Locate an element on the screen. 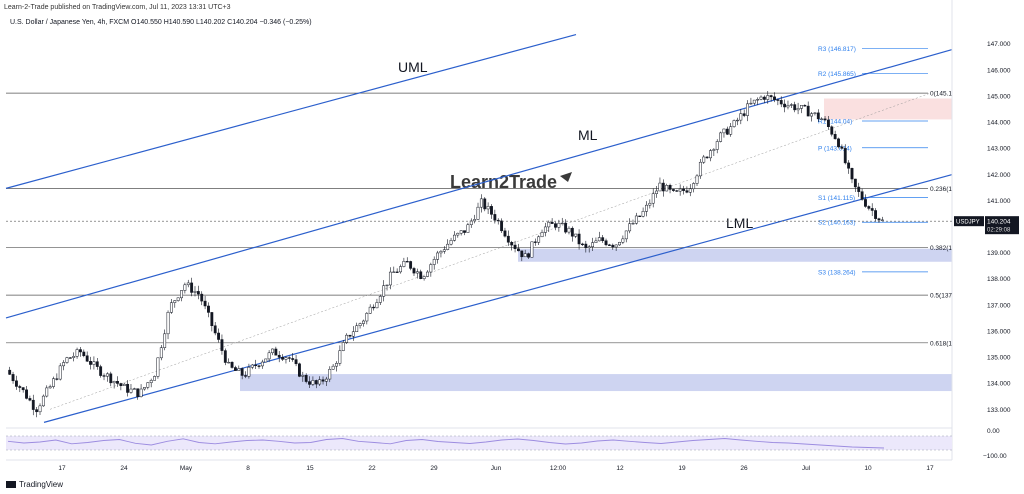  time-tick-label: 17 is located at coordinates (62, 468).